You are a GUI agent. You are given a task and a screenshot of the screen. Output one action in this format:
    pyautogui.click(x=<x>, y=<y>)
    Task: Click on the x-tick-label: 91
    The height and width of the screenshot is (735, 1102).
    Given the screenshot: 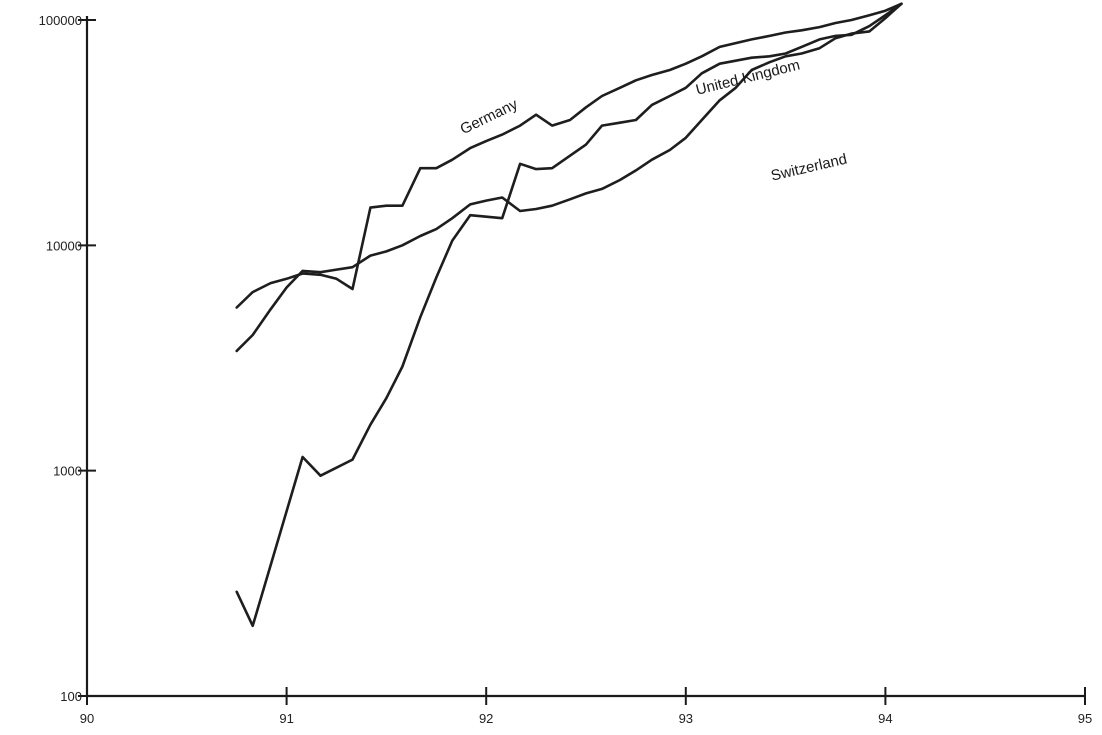 What is the action you would take?
    pyautogui.click(x=286, y=718)
    